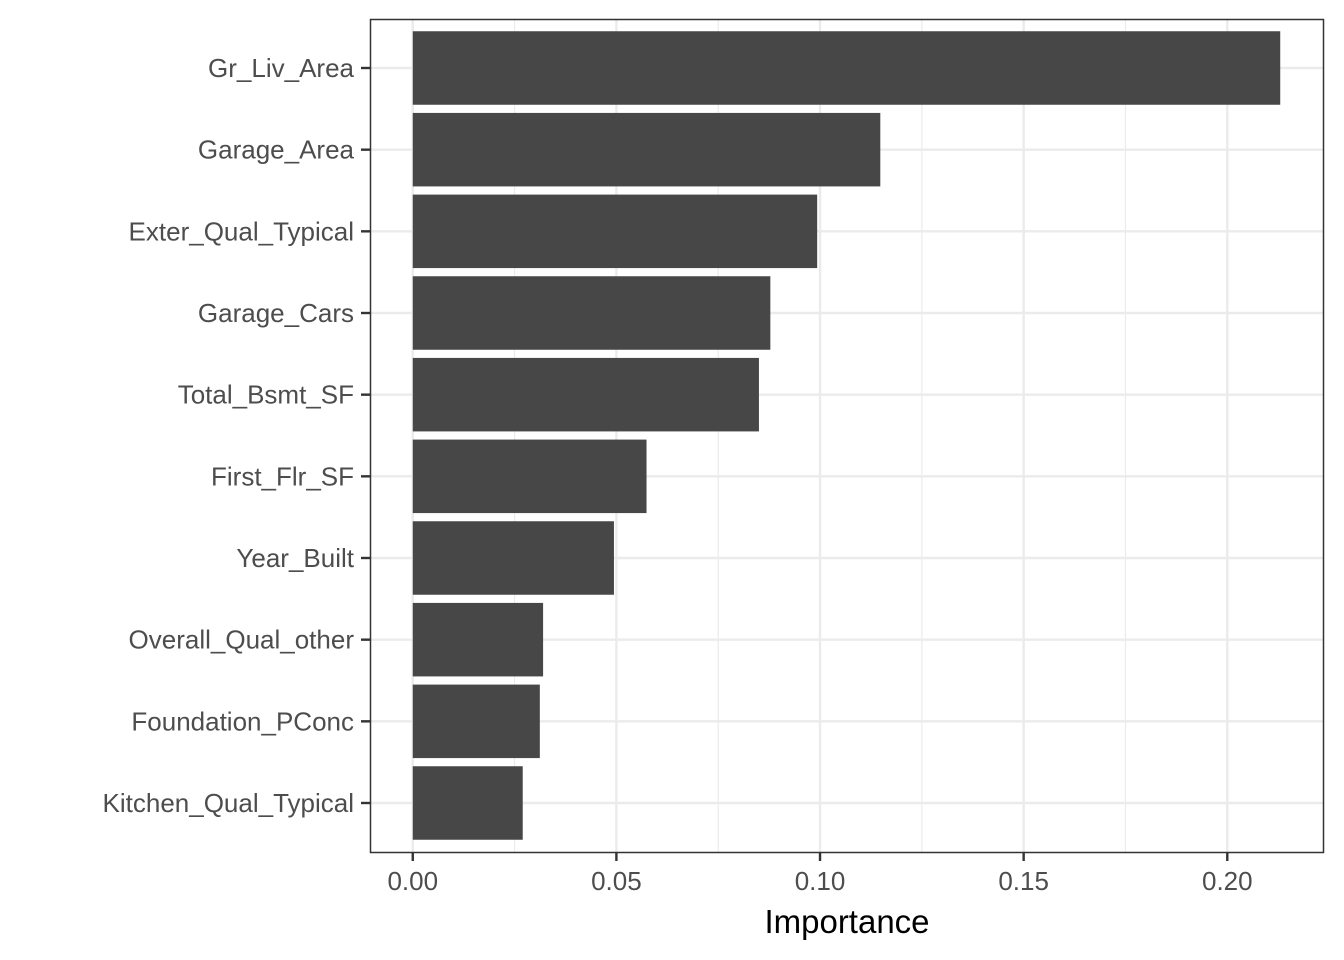  What do you see at coordinates (281, 68) in the screenshot?
I see `category-label: Gr_Liv_Area` at bounding box center [281, 68].